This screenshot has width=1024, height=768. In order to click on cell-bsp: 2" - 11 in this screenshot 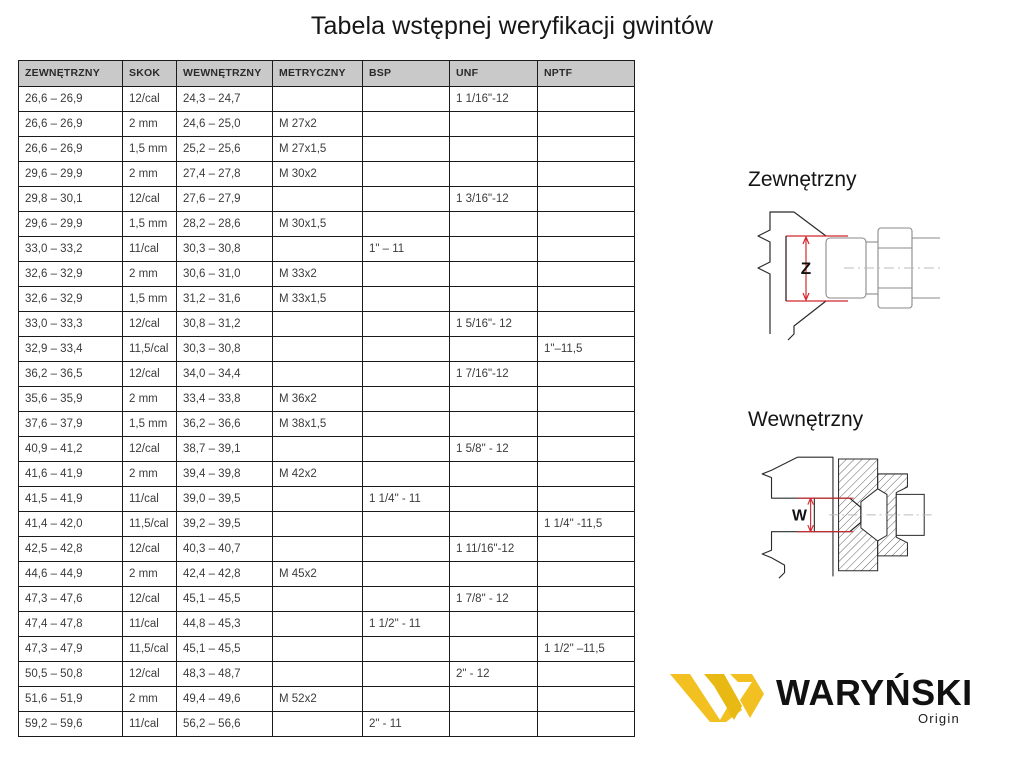, I will do `click(406, 724)`.